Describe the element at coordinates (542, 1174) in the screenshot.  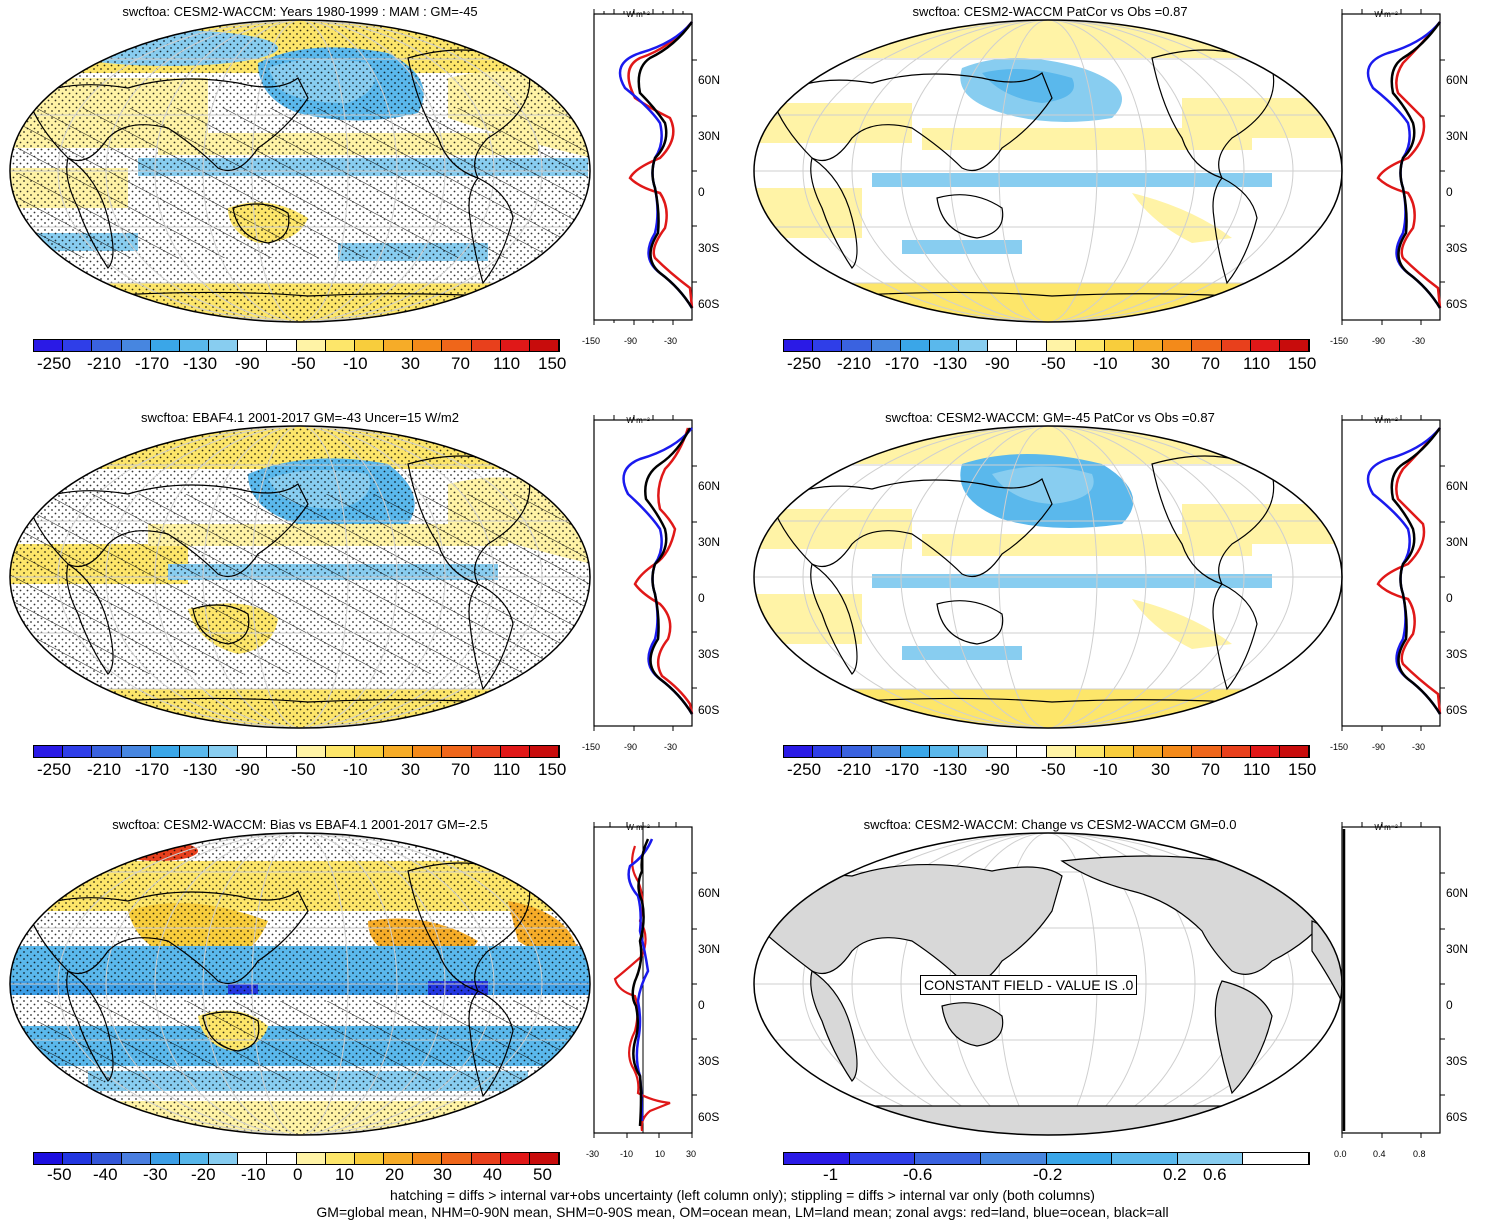
I see `colorbar-label: 50` at that location.